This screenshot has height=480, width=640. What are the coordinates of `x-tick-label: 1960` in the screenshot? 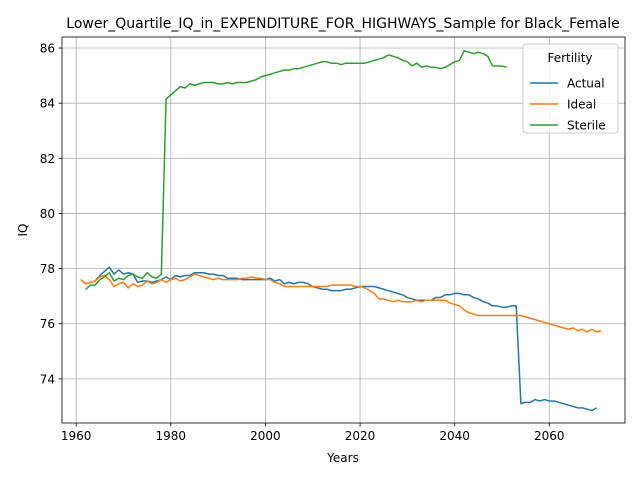 It's located at (76, 436).